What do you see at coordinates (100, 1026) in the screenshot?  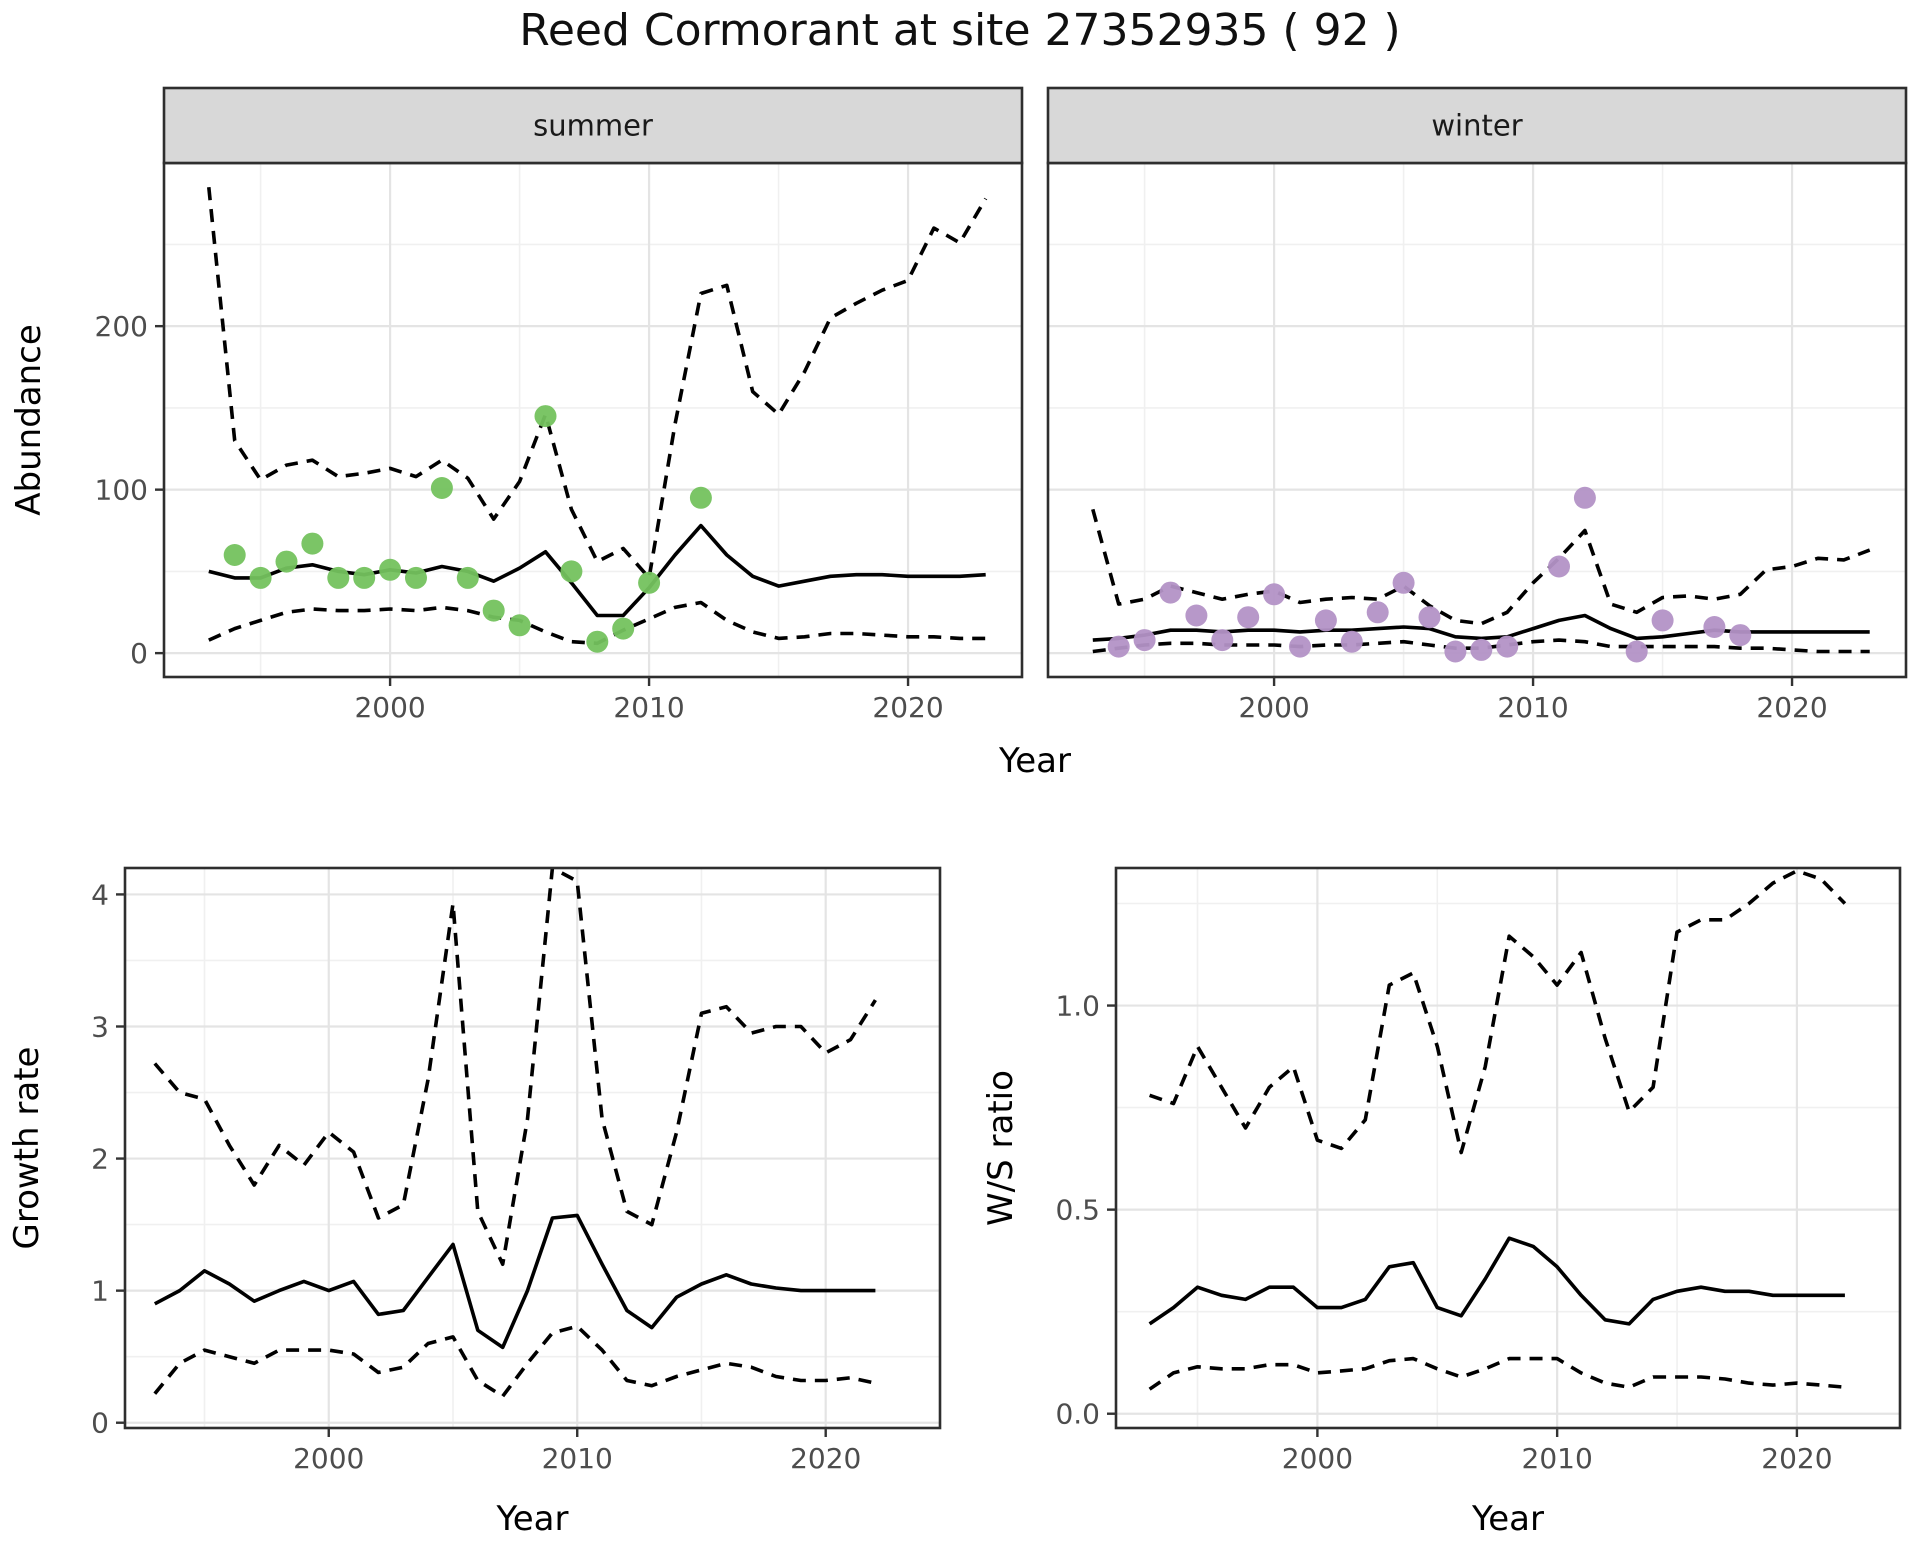 I see `y-tick-label: 3` at bounding box center [100, 1026].